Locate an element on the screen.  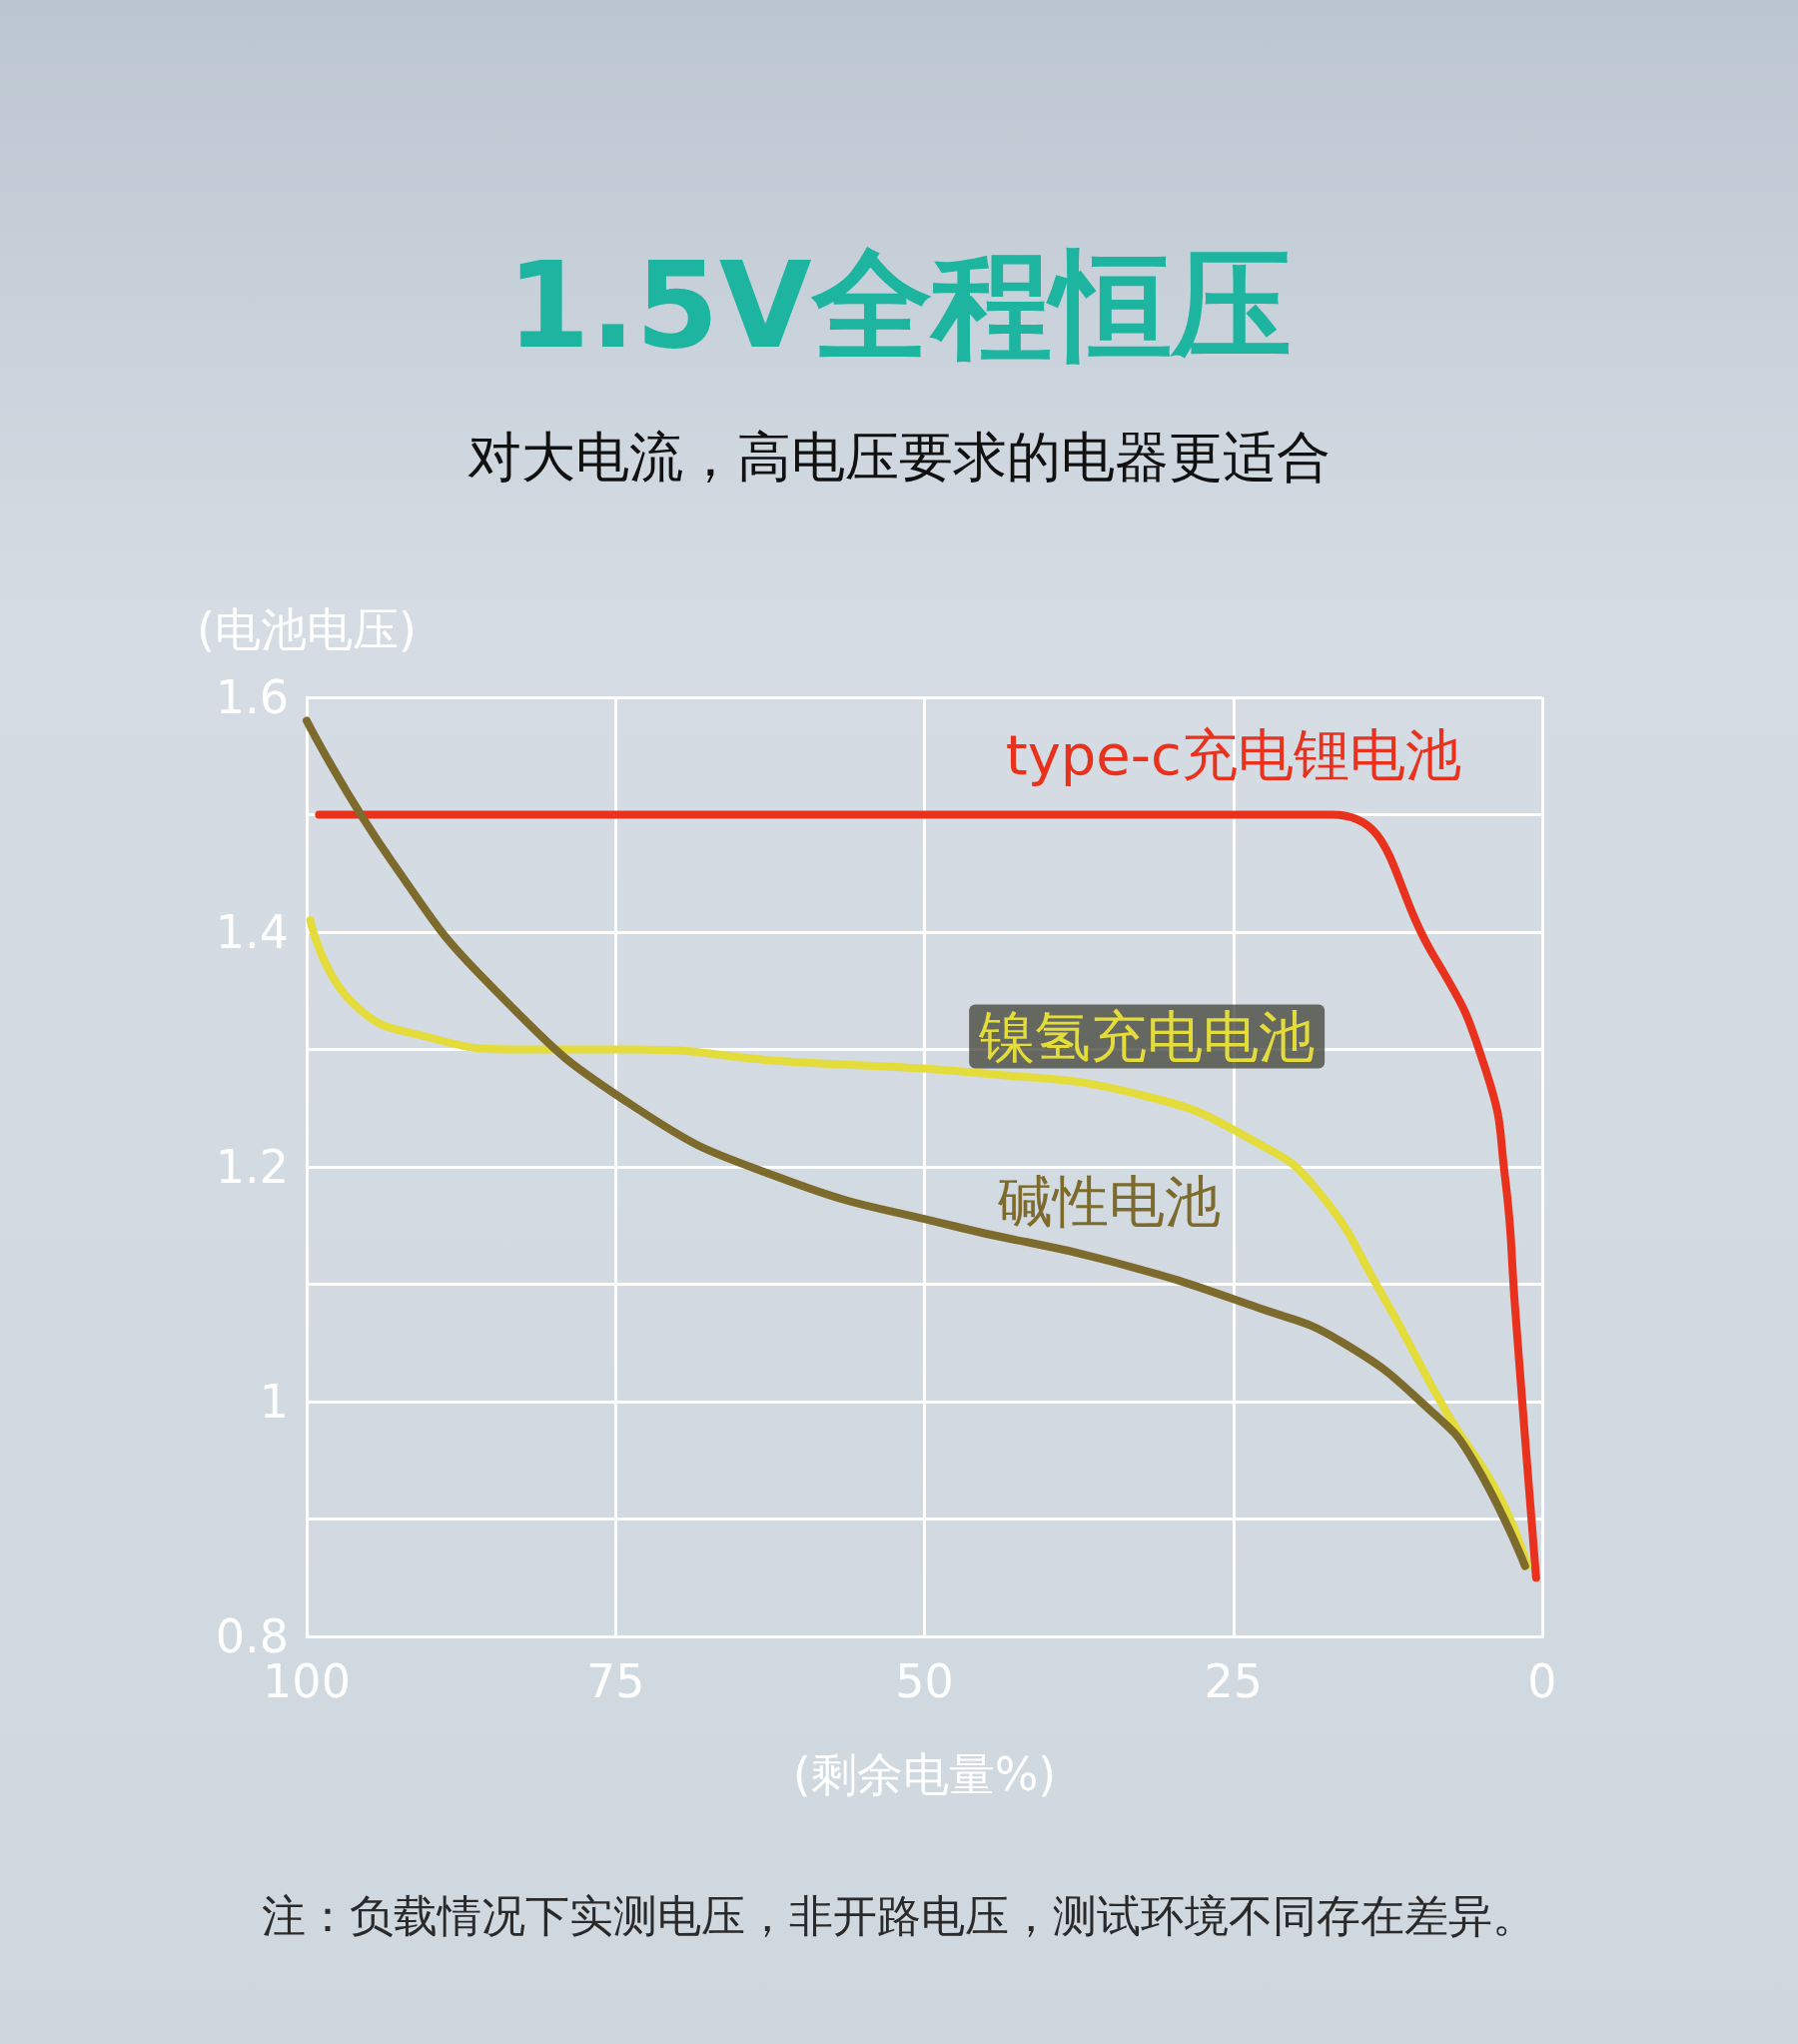
series-label: 镍氢充电电池 is located at coordinates (1147, 1036).